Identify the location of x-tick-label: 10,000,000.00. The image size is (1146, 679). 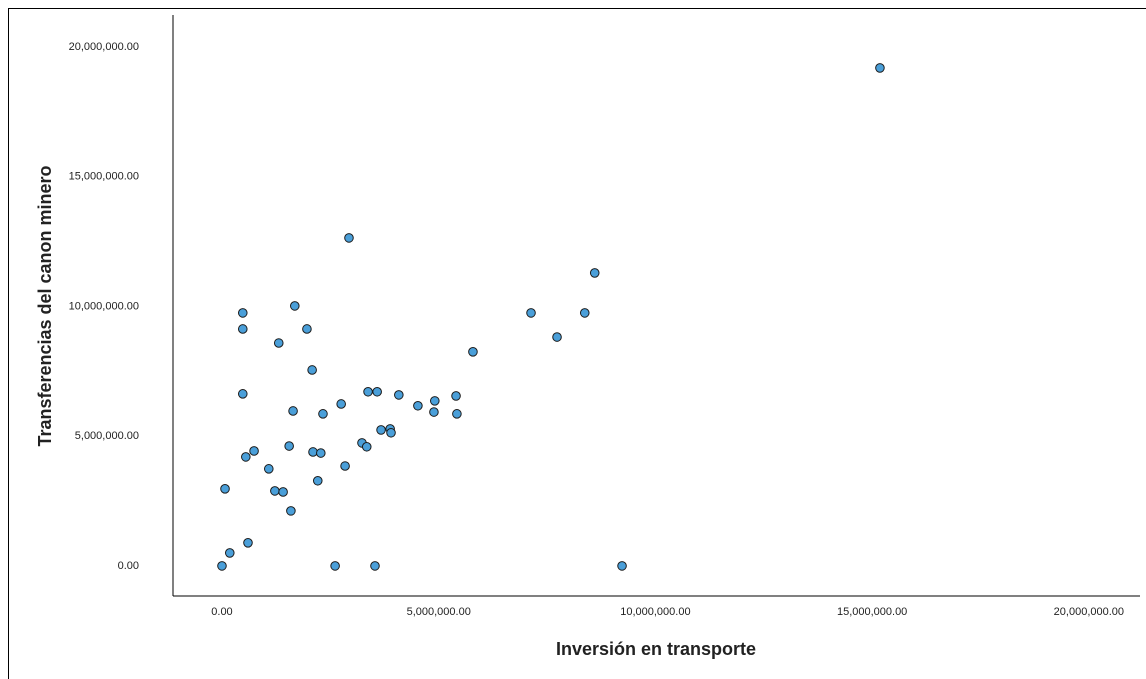
(655, 612).